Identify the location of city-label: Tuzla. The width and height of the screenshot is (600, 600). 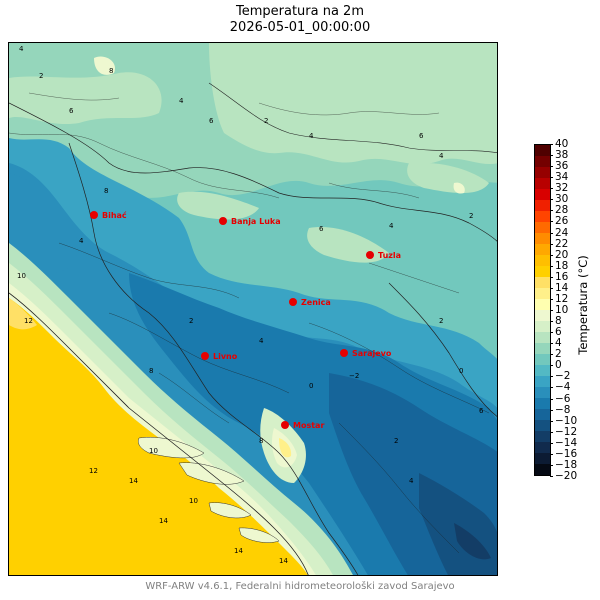
(389, 255).